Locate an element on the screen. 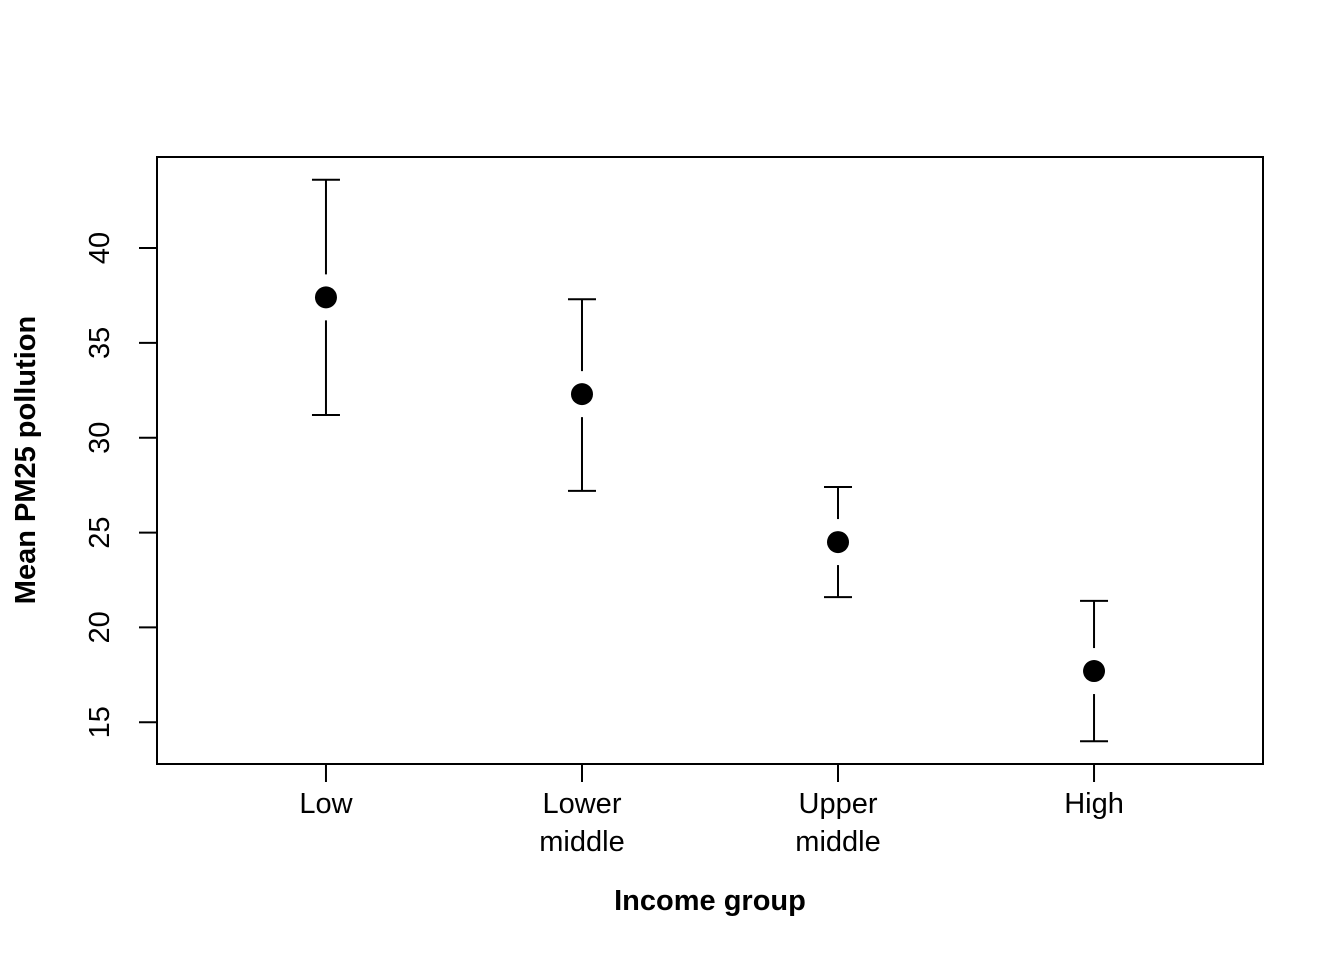 The width and height of the screenshot is (1344, 965). x-tick-label: High is located at coordinates (1094, 804).